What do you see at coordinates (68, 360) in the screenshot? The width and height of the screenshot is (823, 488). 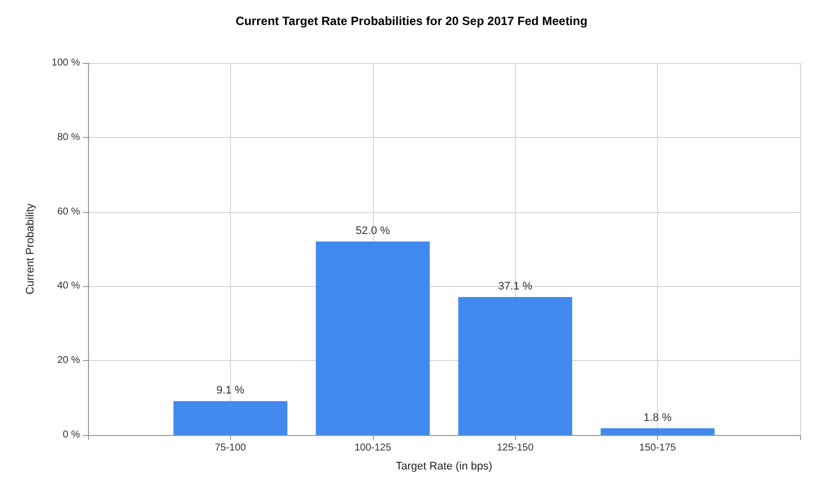 I see `y-tick-label: 20 %` at bounding box center [68, 360].